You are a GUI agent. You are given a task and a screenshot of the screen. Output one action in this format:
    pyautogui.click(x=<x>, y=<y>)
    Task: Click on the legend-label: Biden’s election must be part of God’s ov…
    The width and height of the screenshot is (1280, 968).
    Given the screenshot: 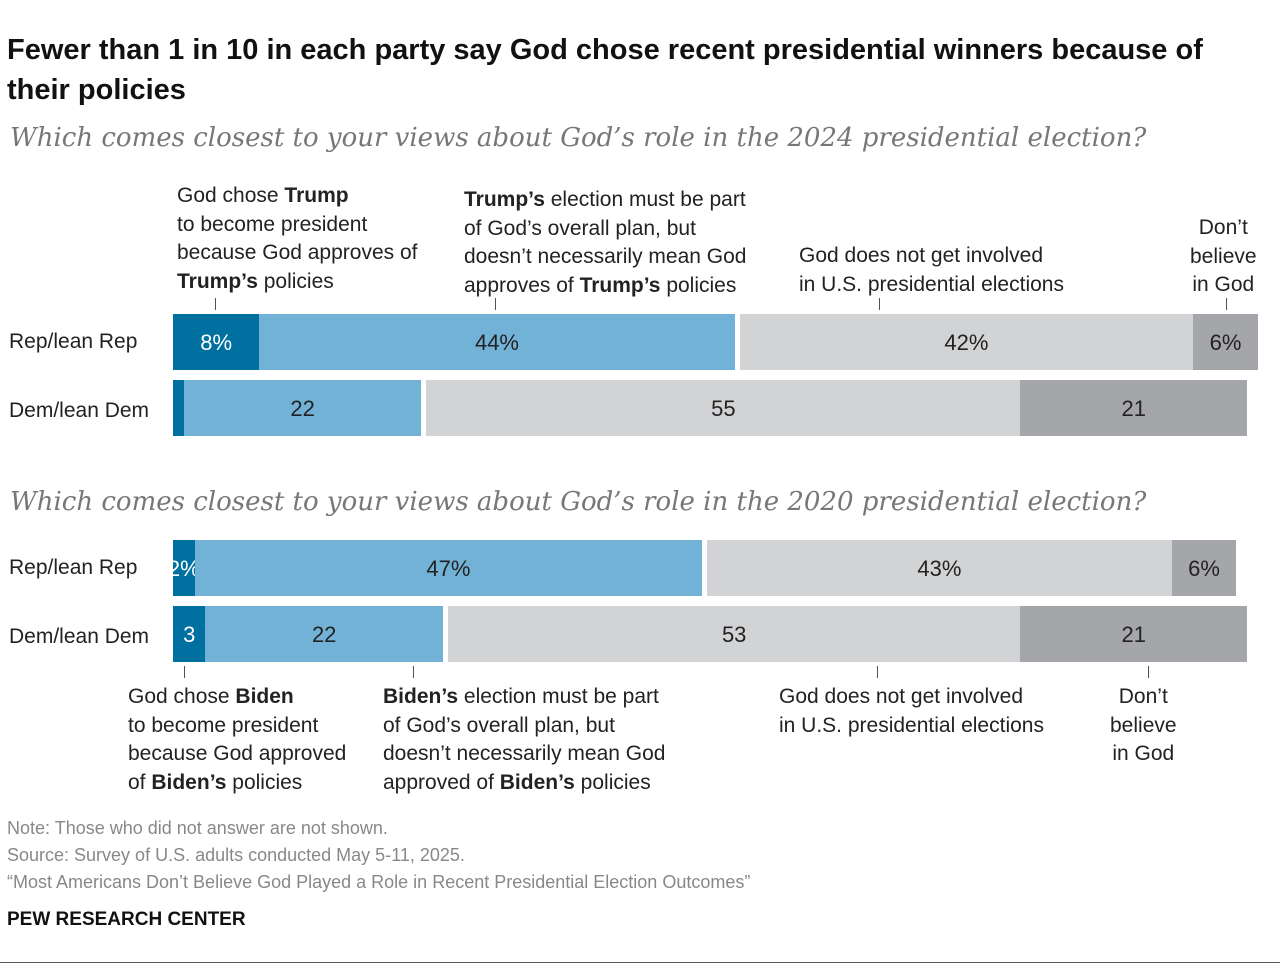 What is the action you would take?
    pyautogui.click(x=524, y=739)
    